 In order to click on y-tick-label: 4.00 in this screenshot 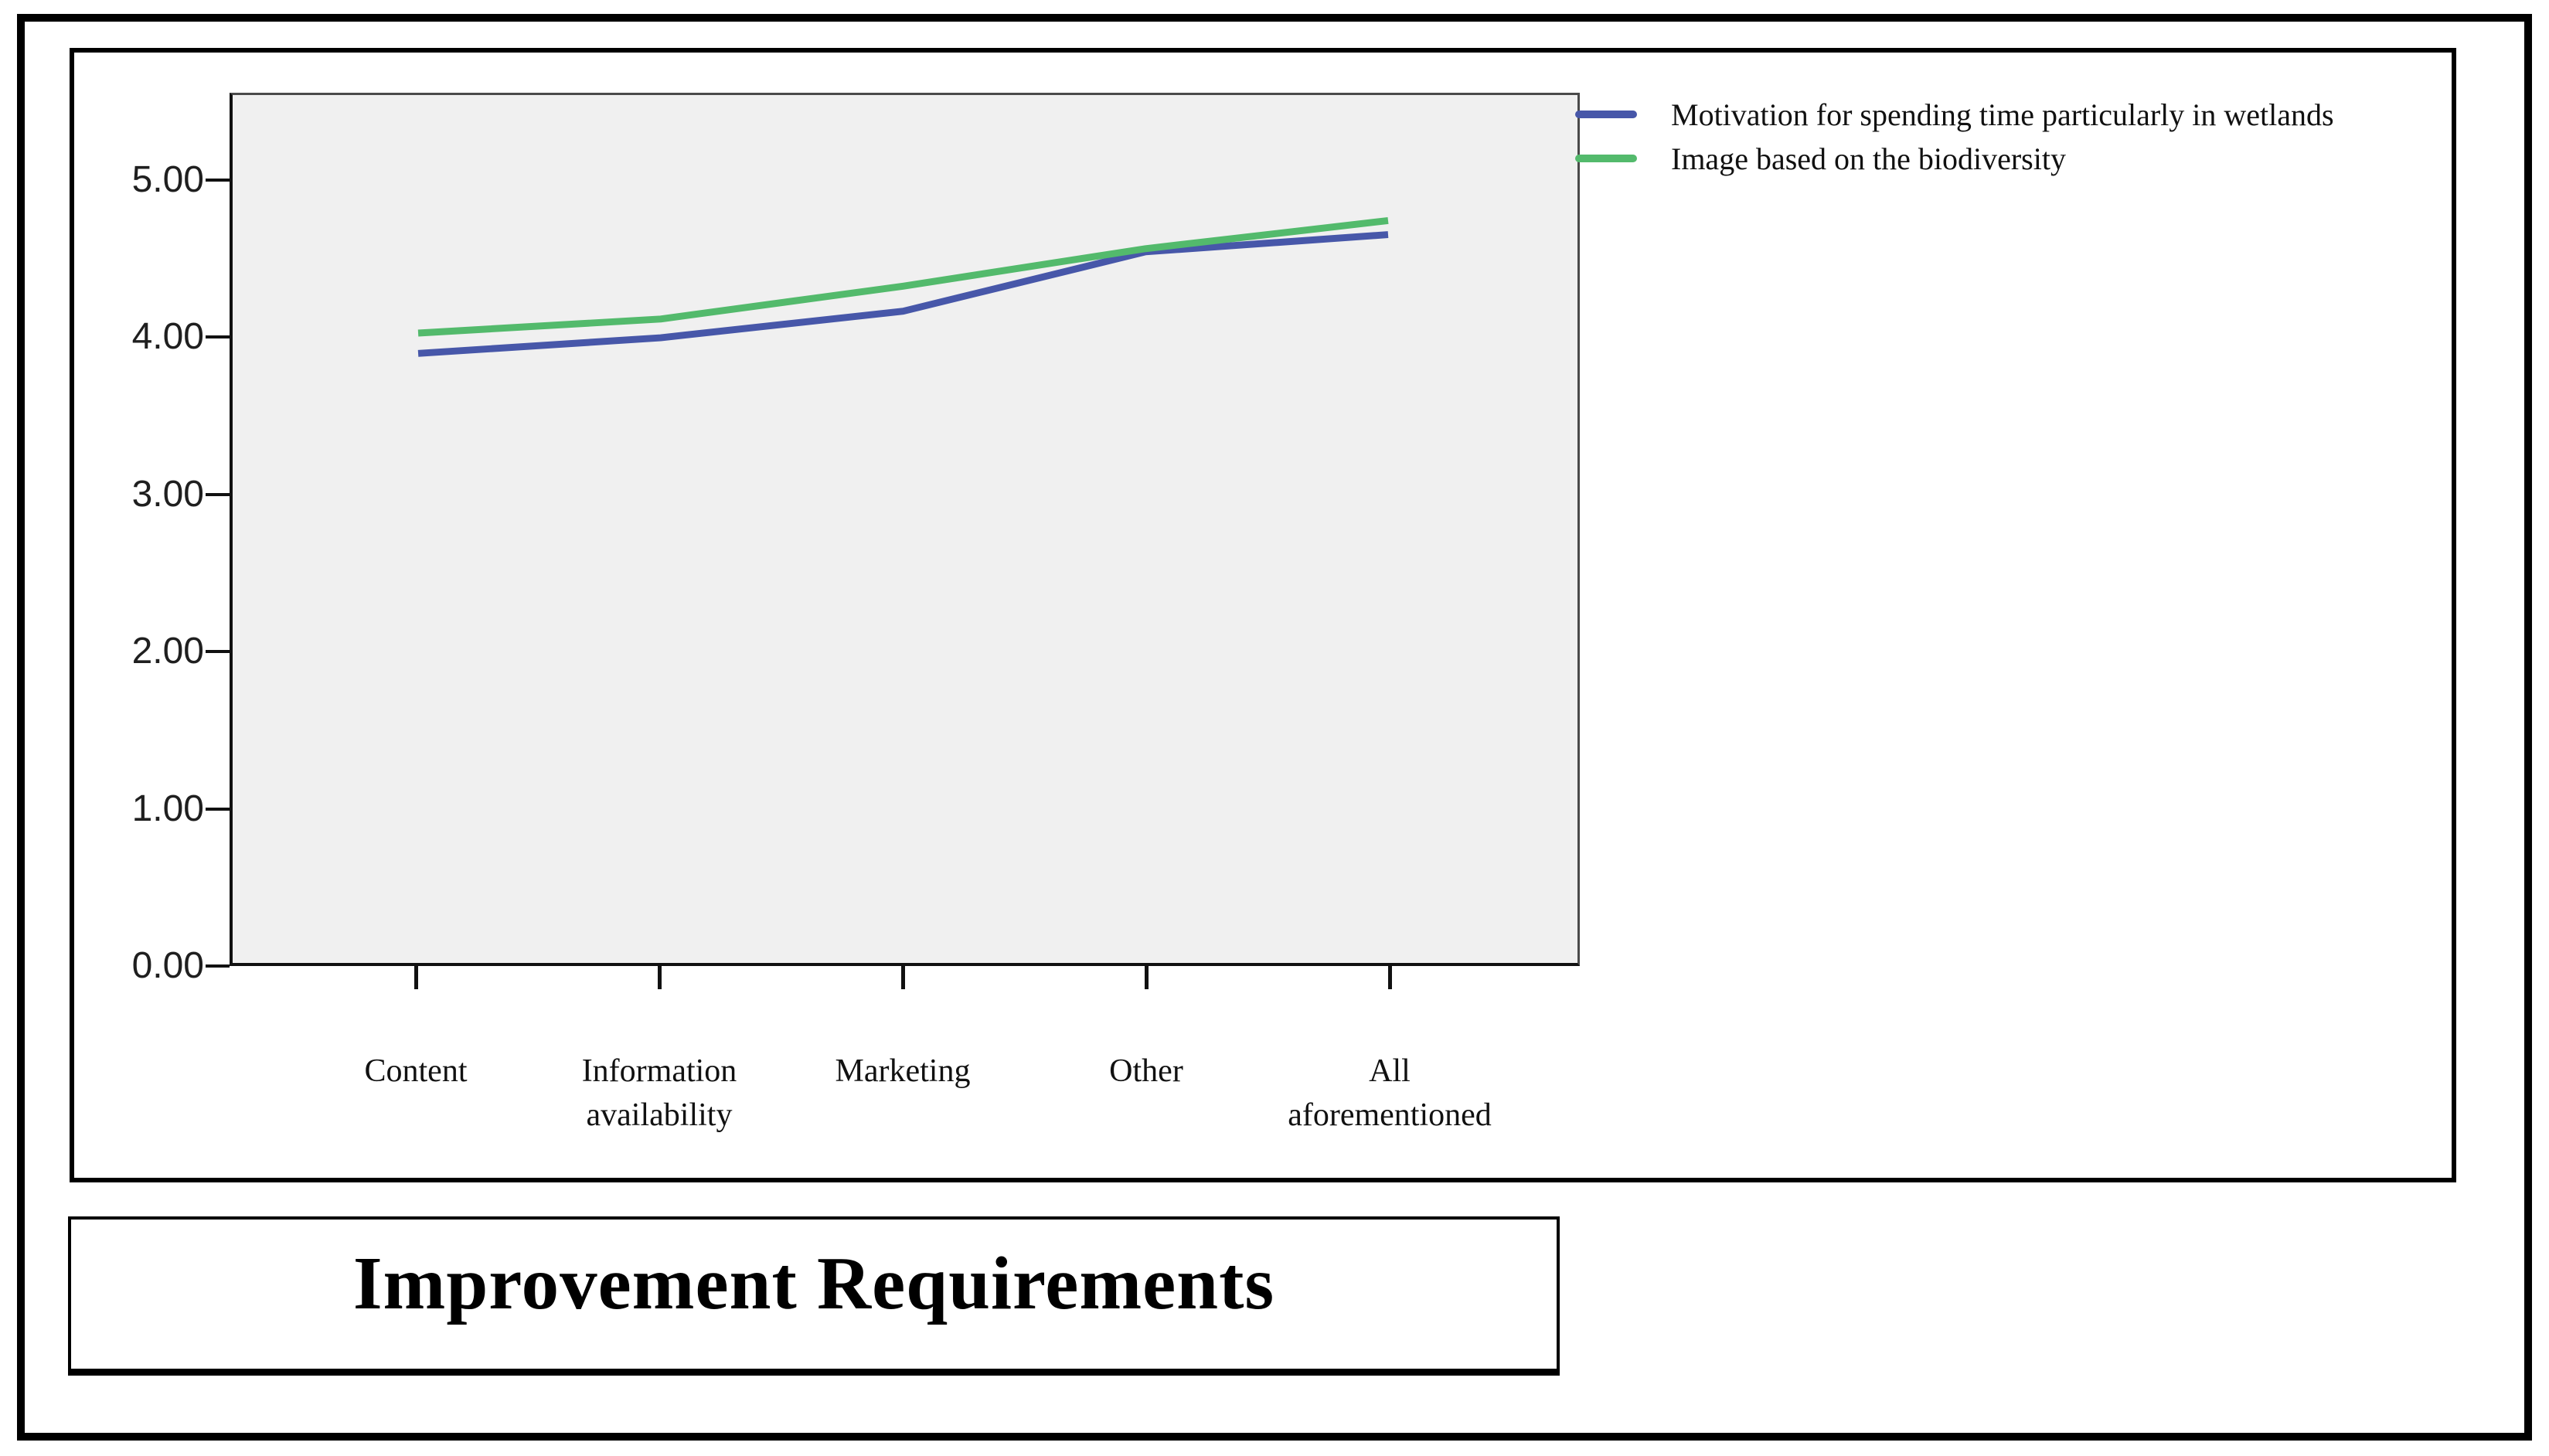, I will do `click(167, 337)`.